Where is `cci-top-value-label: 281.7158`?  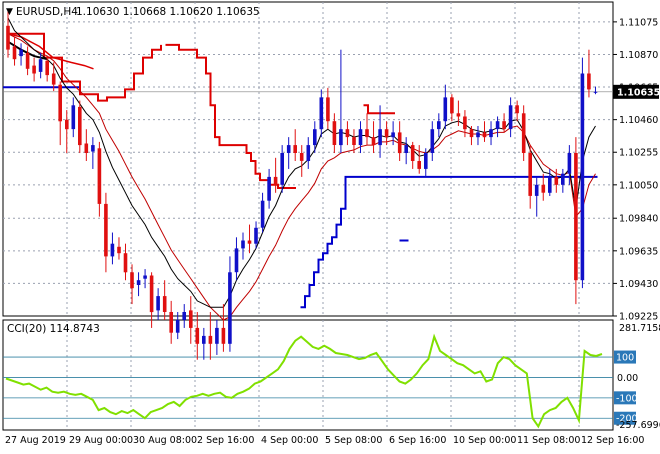 cci-top-value-label: 281.7158 is located at coordinates (639, 328).